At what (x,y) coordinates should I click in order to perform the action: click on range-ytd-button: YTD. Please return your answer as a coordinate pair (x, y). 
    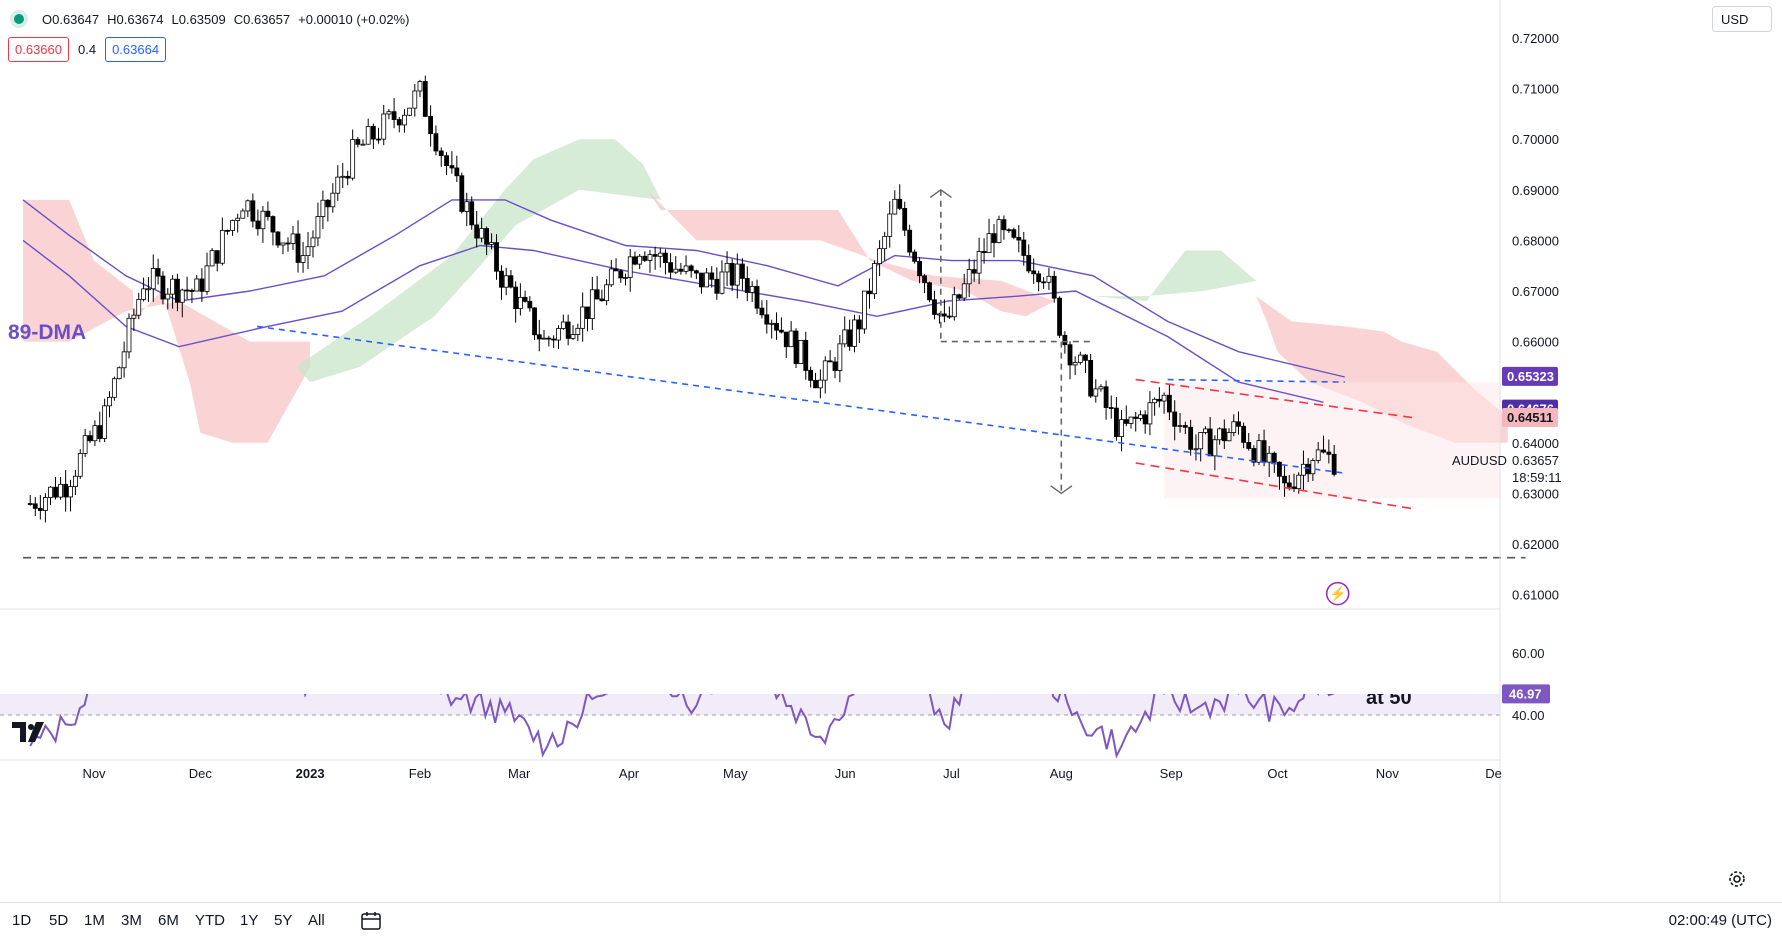
    Looking at the image, I should click on (210, 920).